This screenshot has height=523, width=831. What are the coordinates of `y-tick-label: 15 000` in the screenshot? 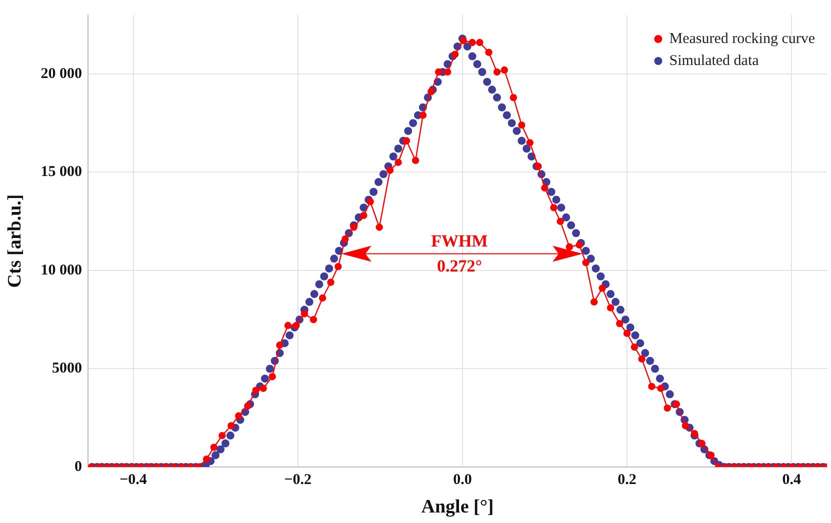 It's located at (61, 172).